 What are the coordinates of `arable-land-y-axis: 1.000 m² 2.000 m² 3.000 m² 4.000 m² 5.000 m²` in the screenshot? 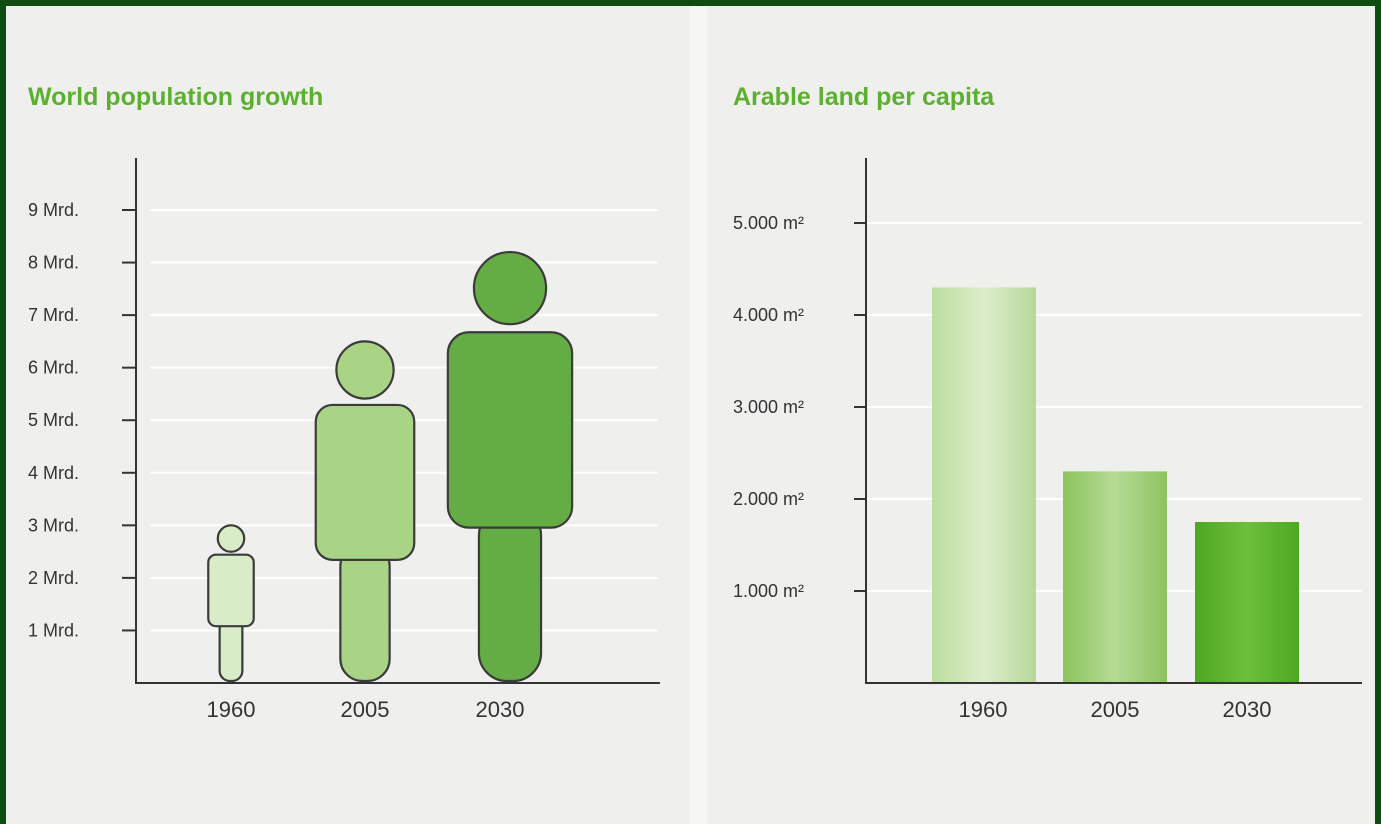 It's located at (799, 407).